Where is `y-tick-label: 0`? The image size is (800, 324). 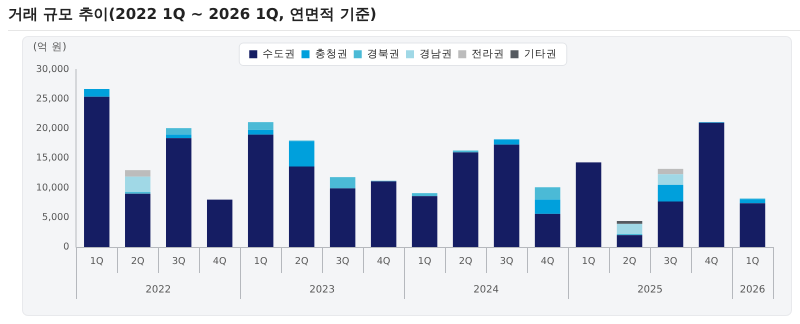
y-tick-label: 0 is located at coordinates (66, 246).